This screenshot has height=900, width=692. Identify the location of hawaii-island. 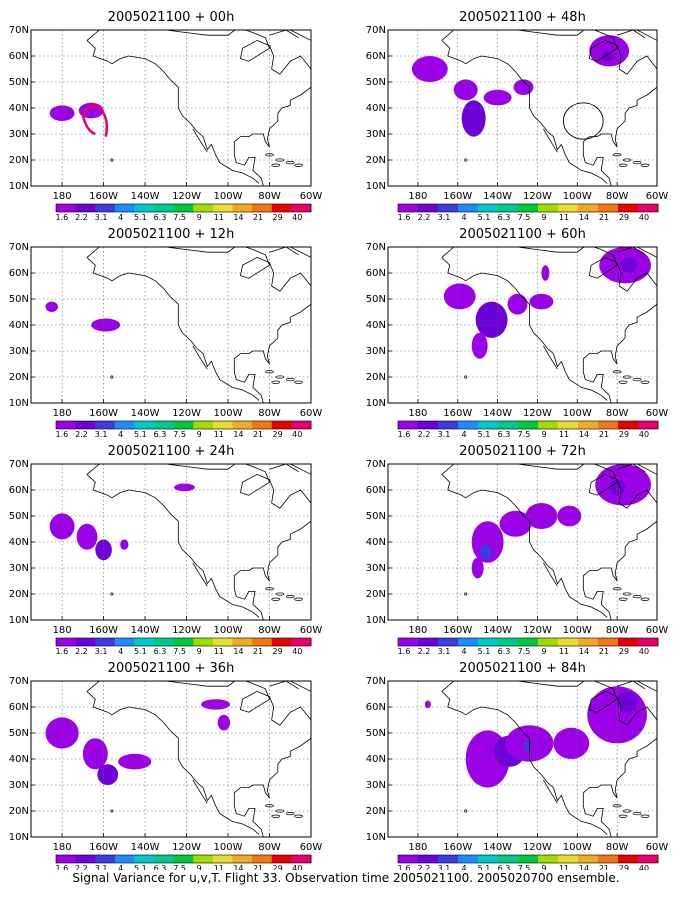
(112, 160).